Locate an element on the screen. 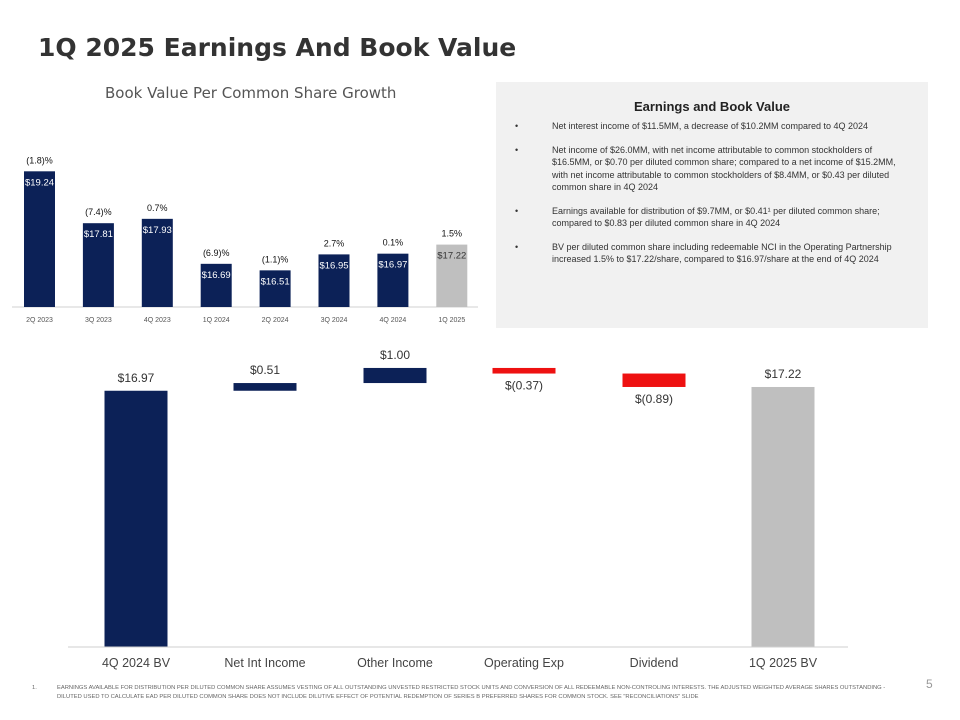  growth-label: 1.5% is located at coordinates (452, 234).